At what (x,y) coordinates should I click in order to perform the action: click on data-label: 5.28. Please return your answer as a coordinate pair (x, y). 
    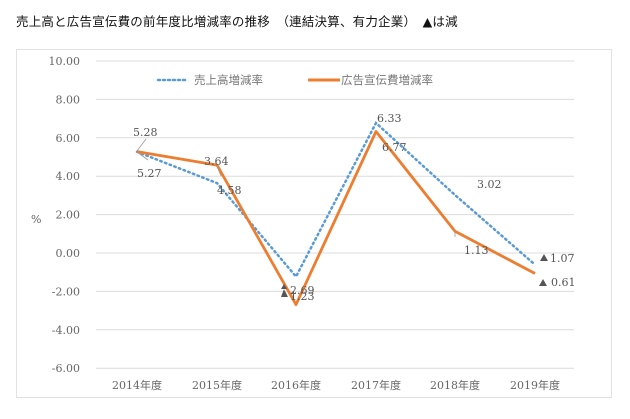
    Looking at the image, I should click on (145, 132).